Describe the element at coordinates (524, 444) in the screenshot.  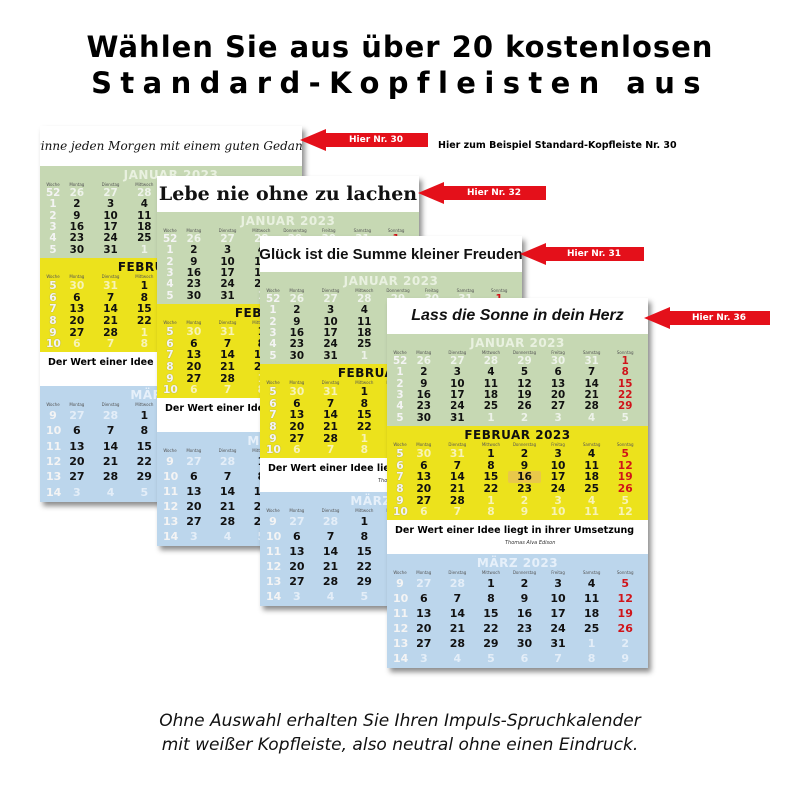
I see `day-header: Donnerstag` at that location.